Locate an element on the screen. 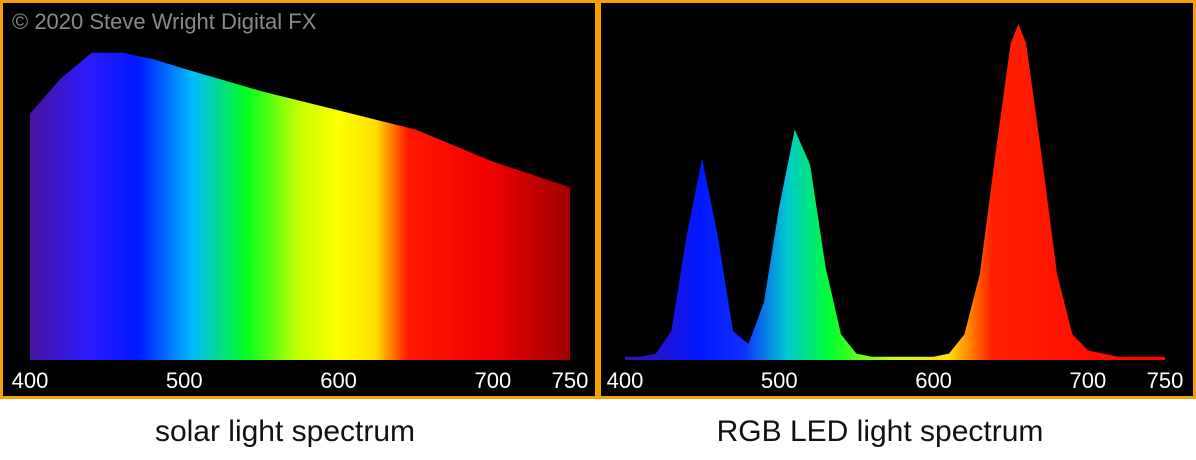  caption: solar light spectrum is located at coordinates (285, 431).